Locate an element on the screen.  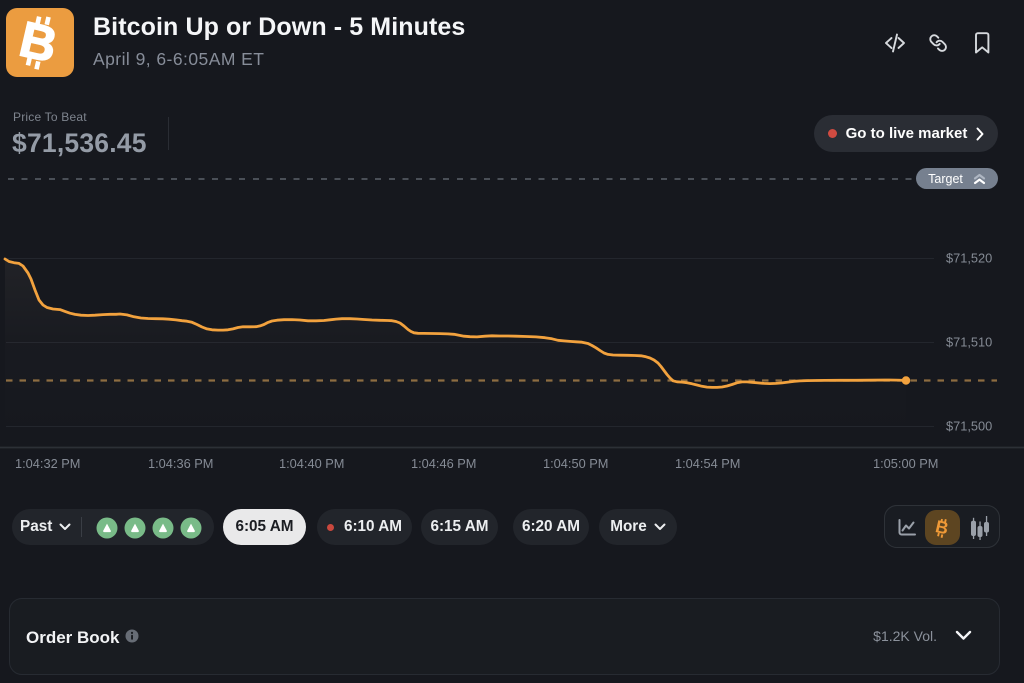
svg-text: 1:04:32 PM is located at coordinates (47, 463).